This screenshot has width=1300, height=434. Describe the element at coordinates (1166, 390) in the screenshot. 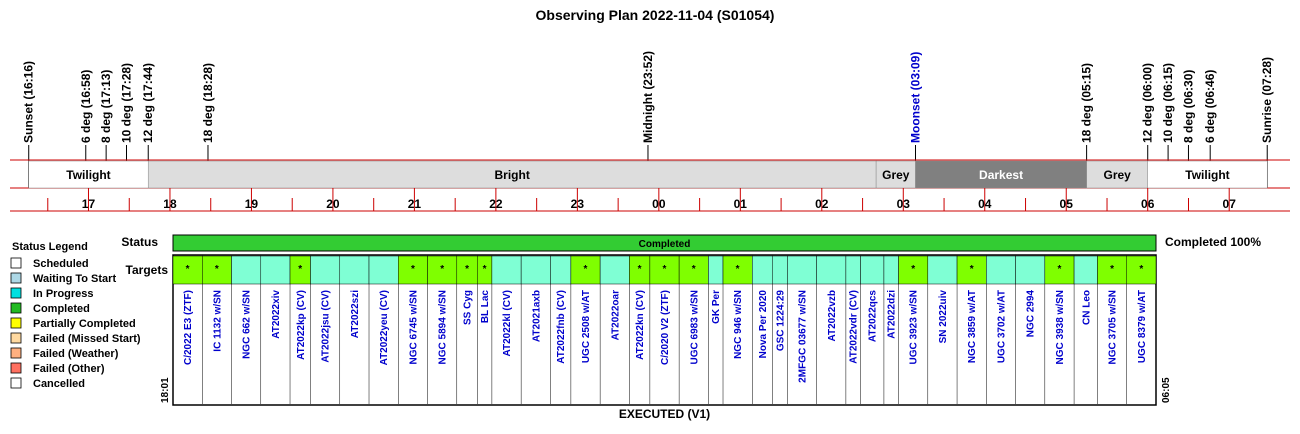

I see `end-time-label: 06:05` at that location.